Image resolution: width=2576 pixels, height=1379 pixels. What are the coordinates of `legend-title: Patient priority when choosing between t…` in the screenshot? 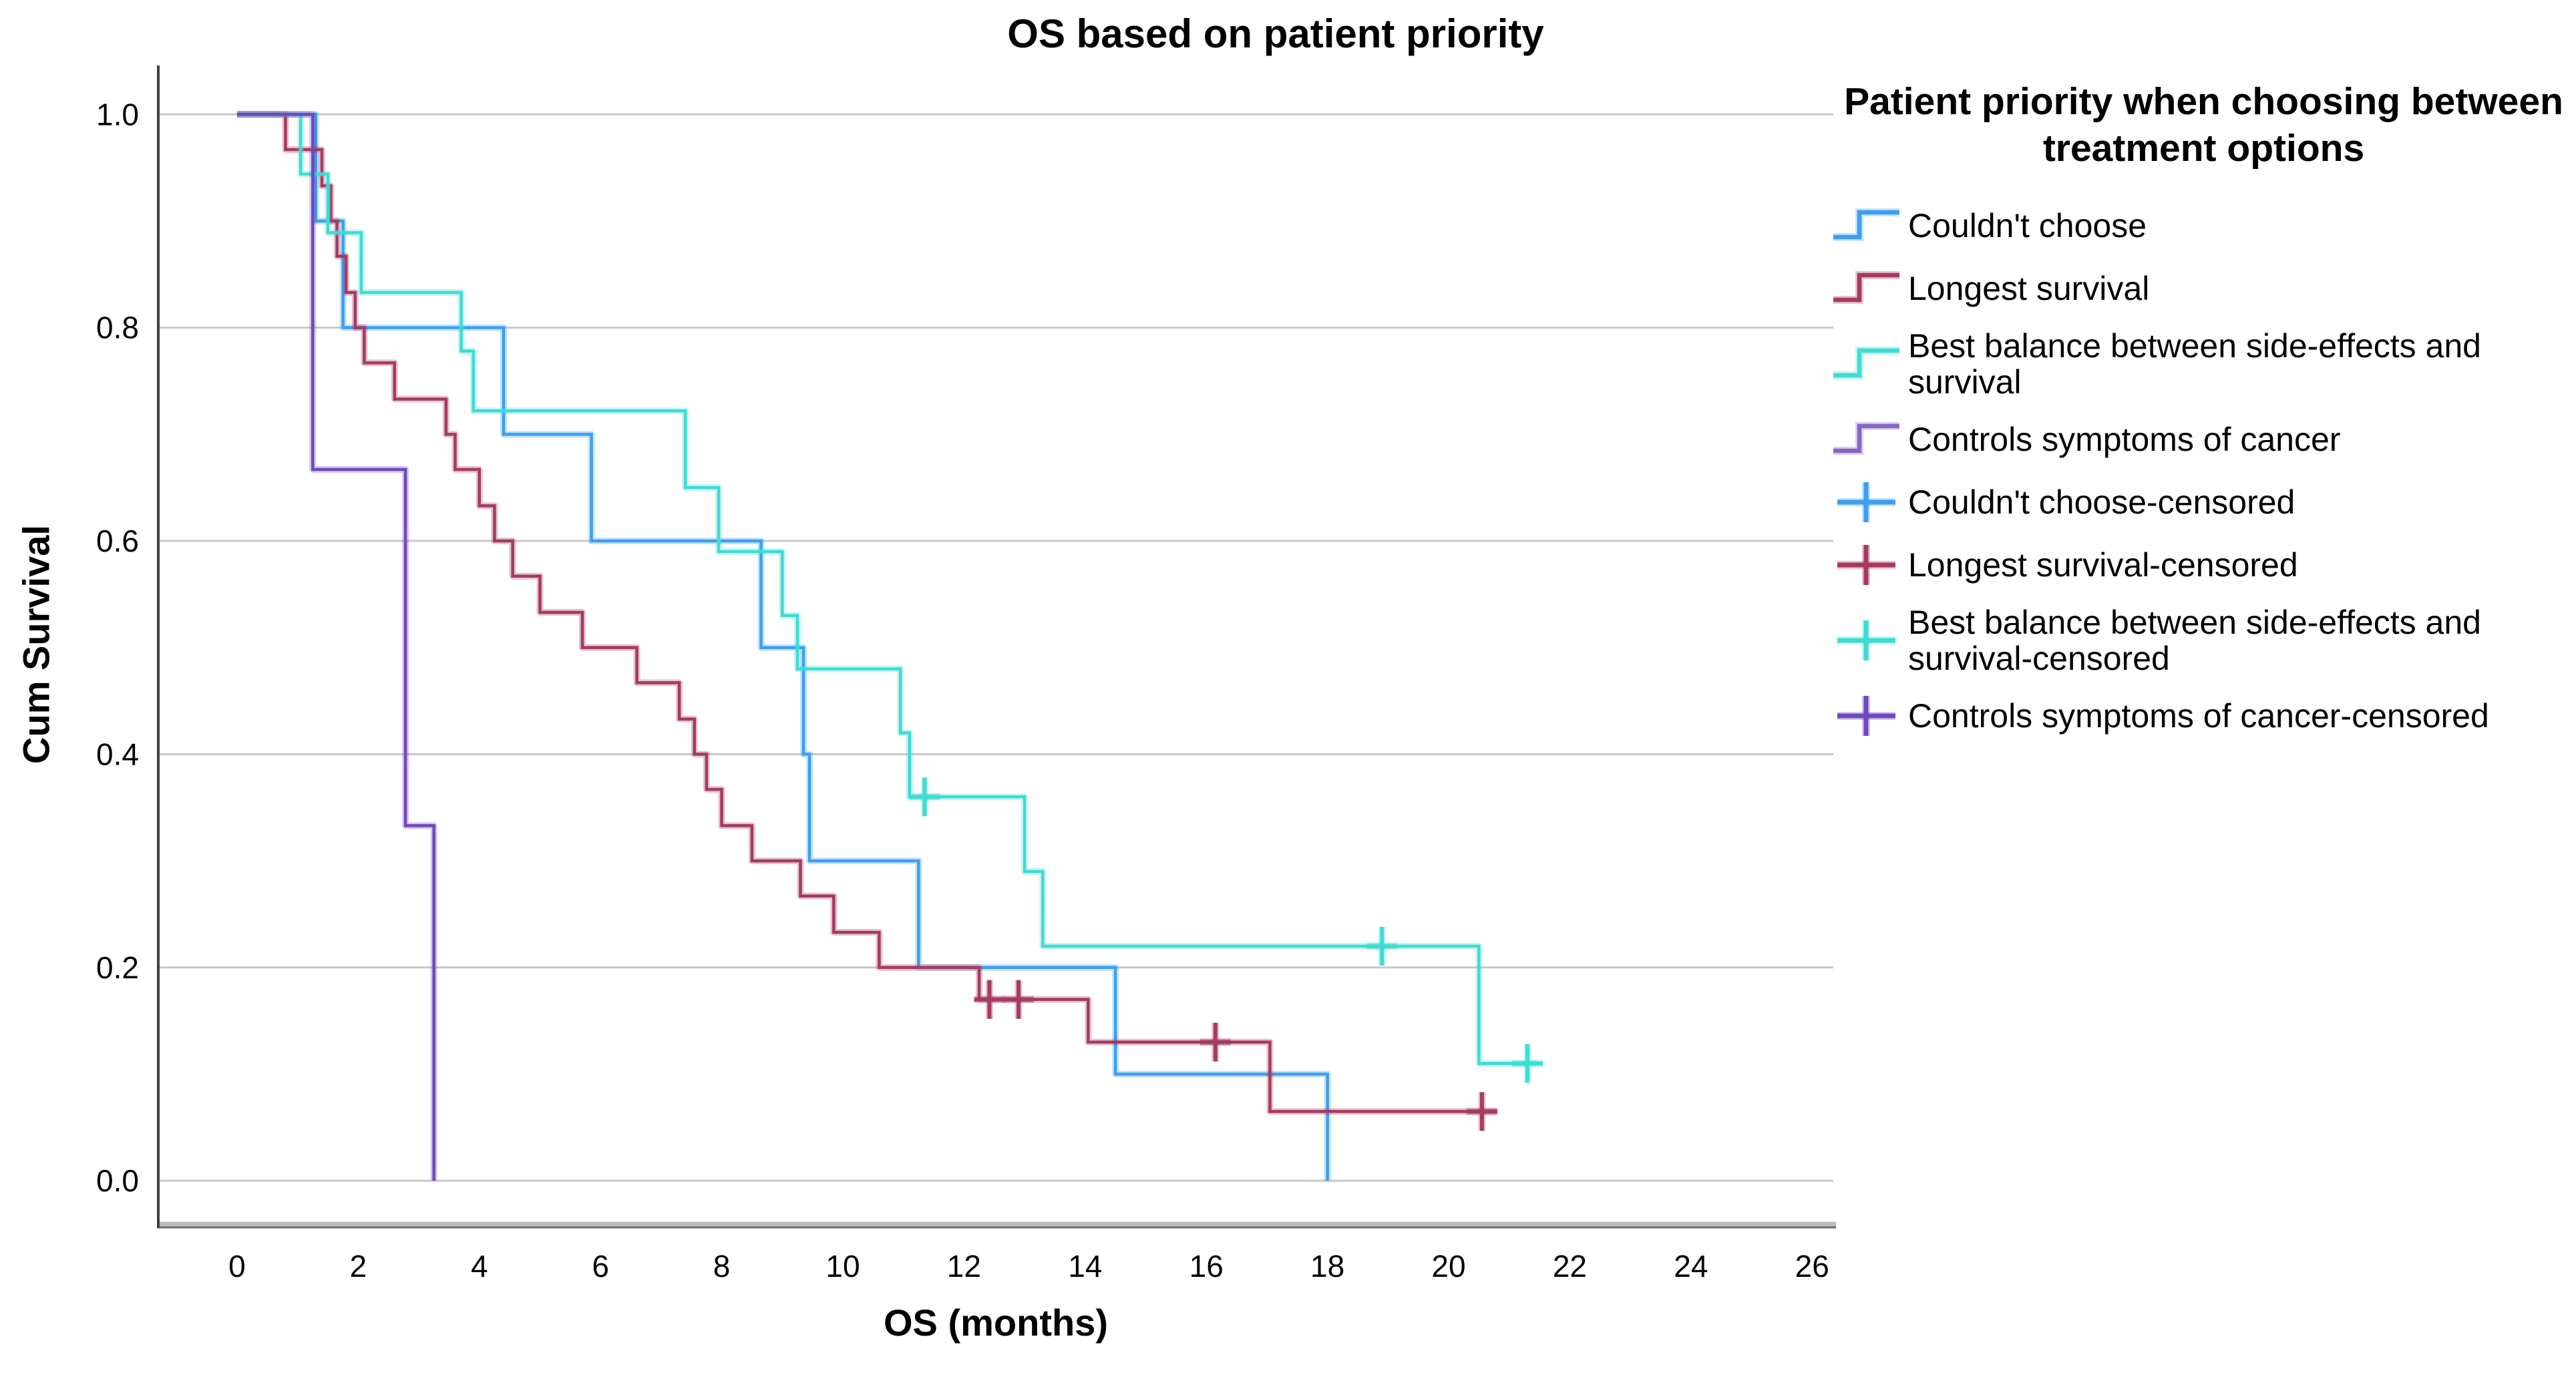 It's located at (2203, 125).